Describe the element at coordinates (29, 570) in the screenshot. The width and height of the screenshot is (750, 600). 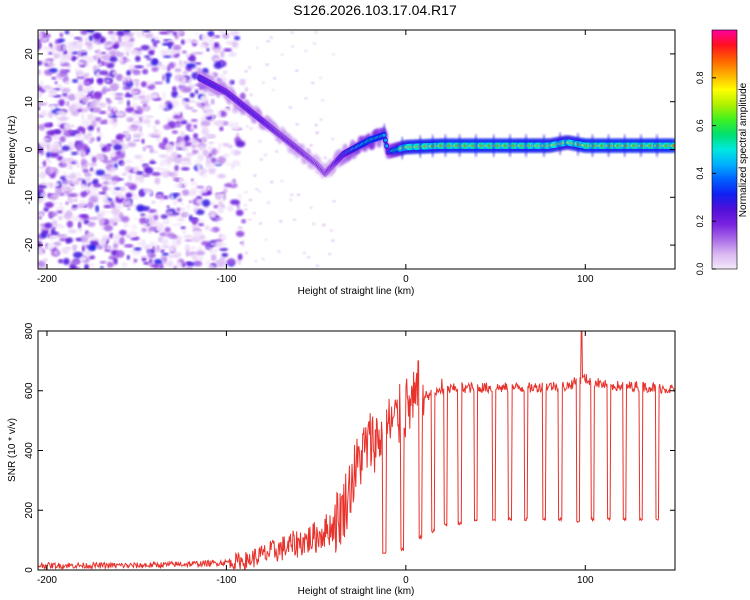
I see `snr-y-tick-label: 0` at that location.